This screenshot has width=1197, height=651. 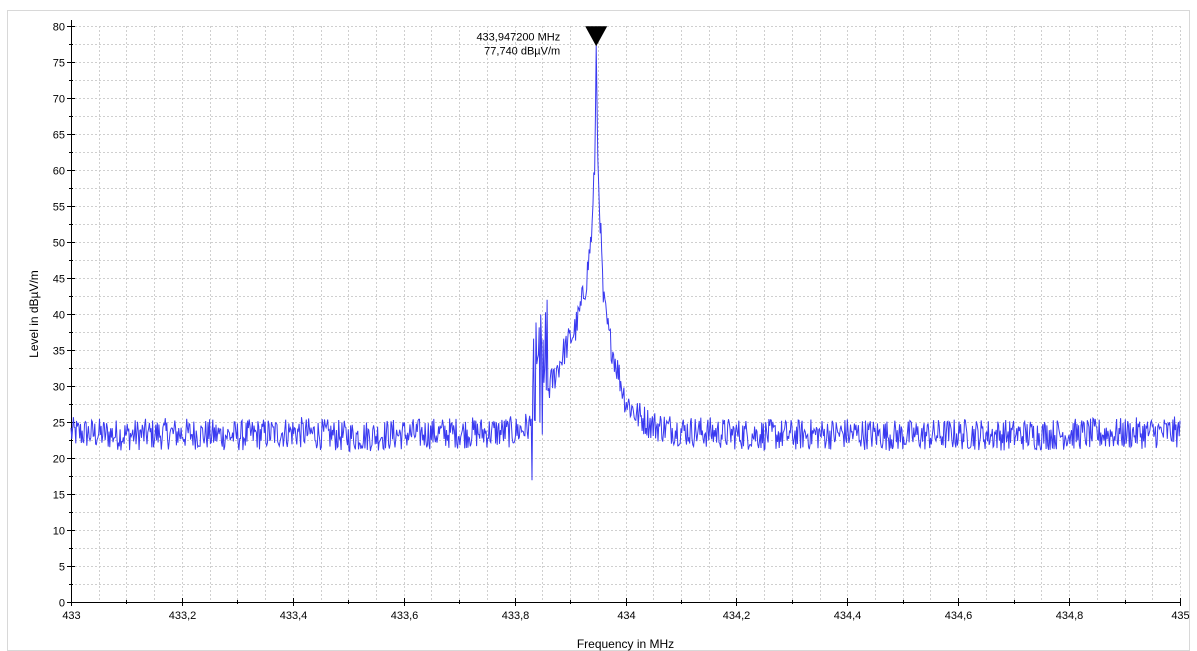 I want to click on y-tick-label: 75, so click(x=59, y=64).